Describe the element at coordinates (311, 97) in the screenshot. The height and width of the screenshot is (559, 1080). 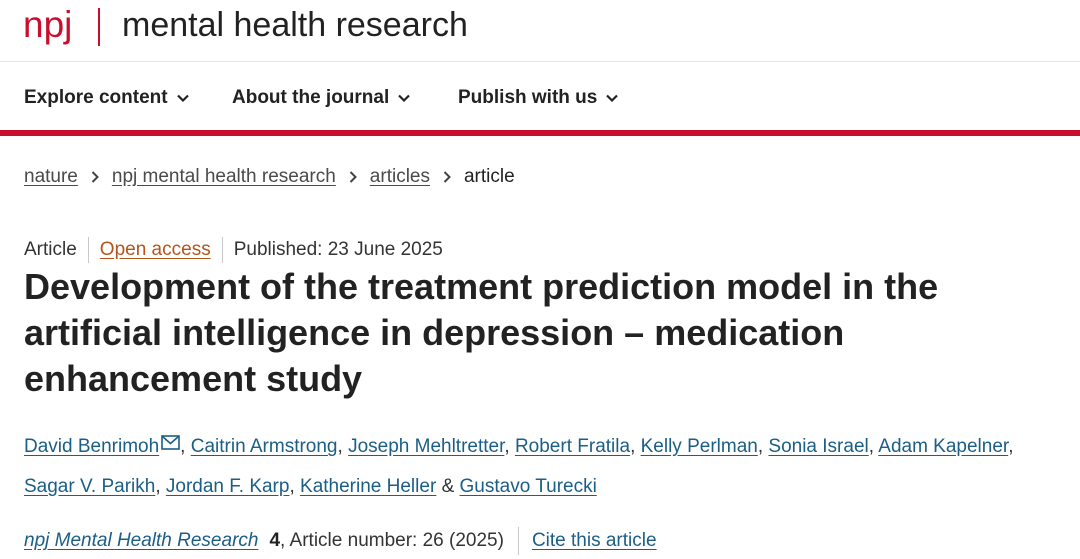
I see `nav-item-label: About the journal` at that location.